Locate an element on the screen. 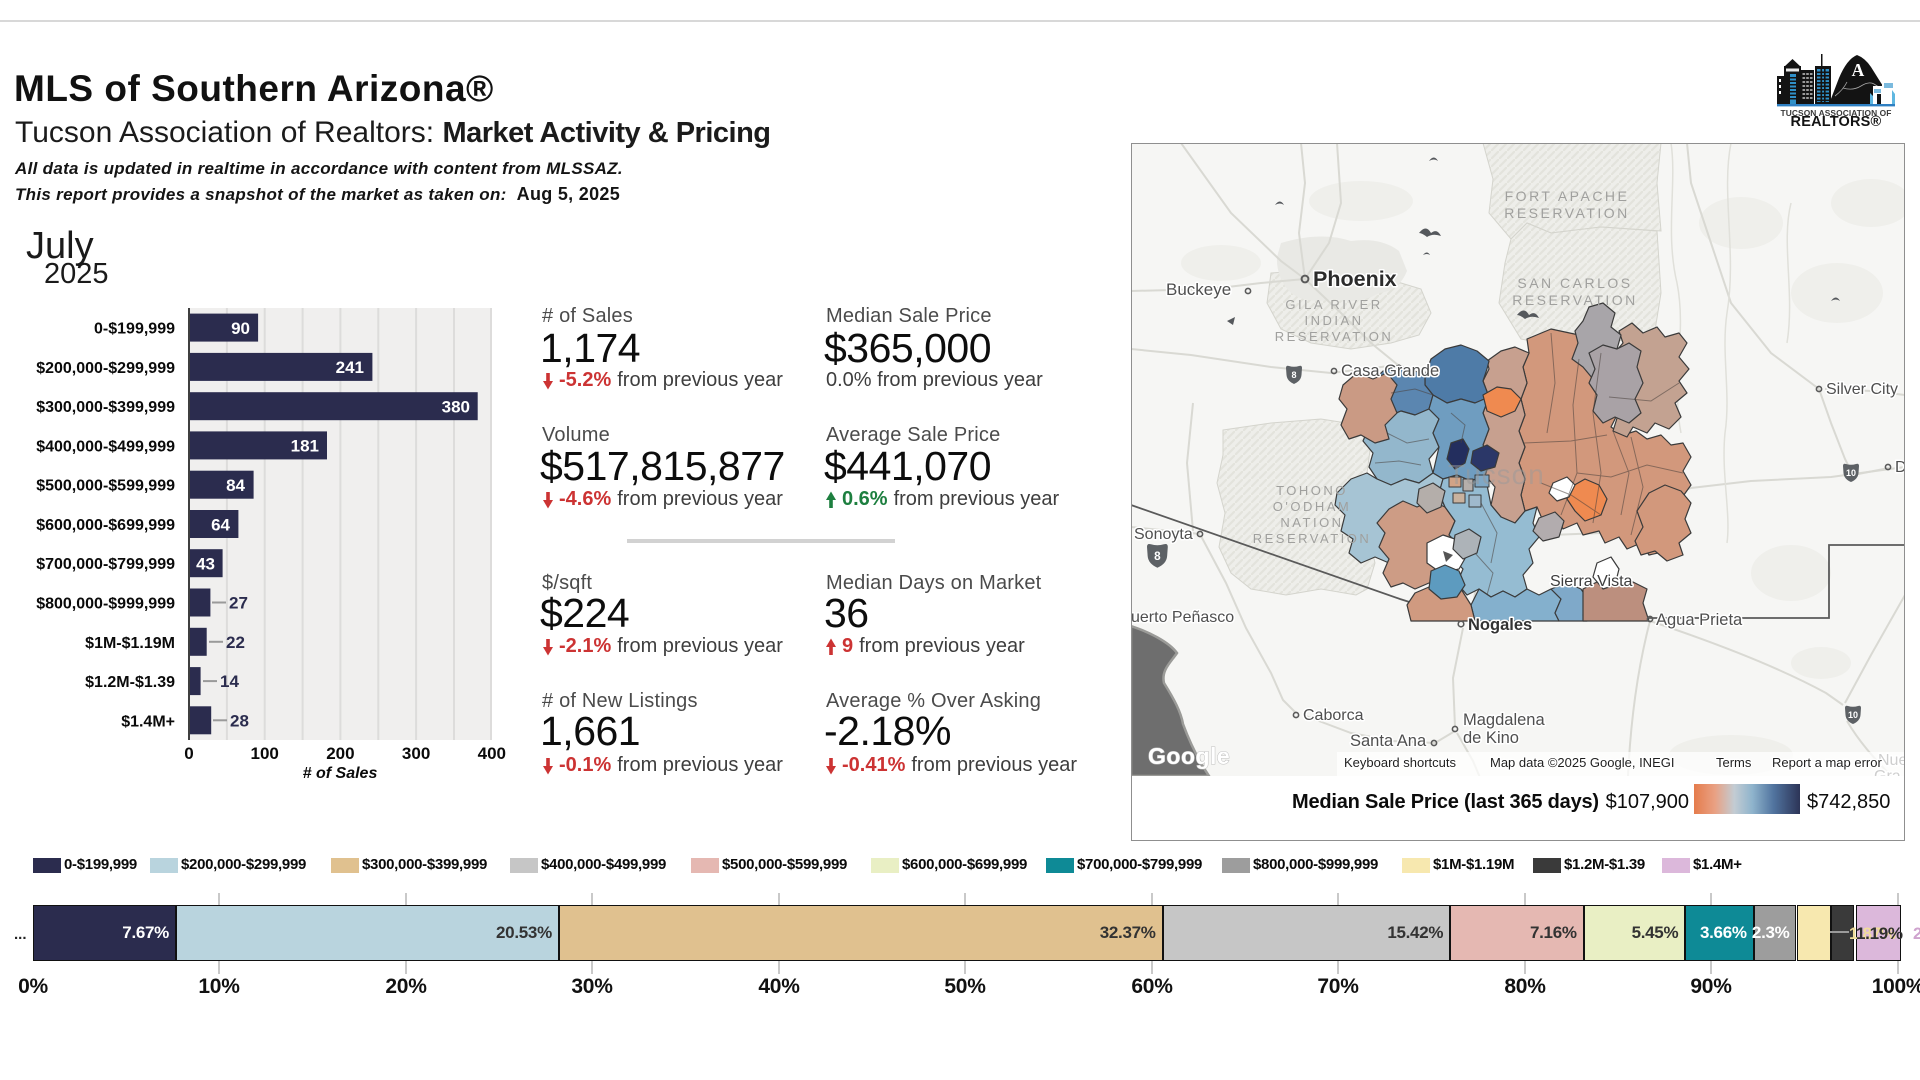 Image resolution: width=1920 pixels, height=1080 pixels. svg-text: 100 is located at coordinates (265, 753).